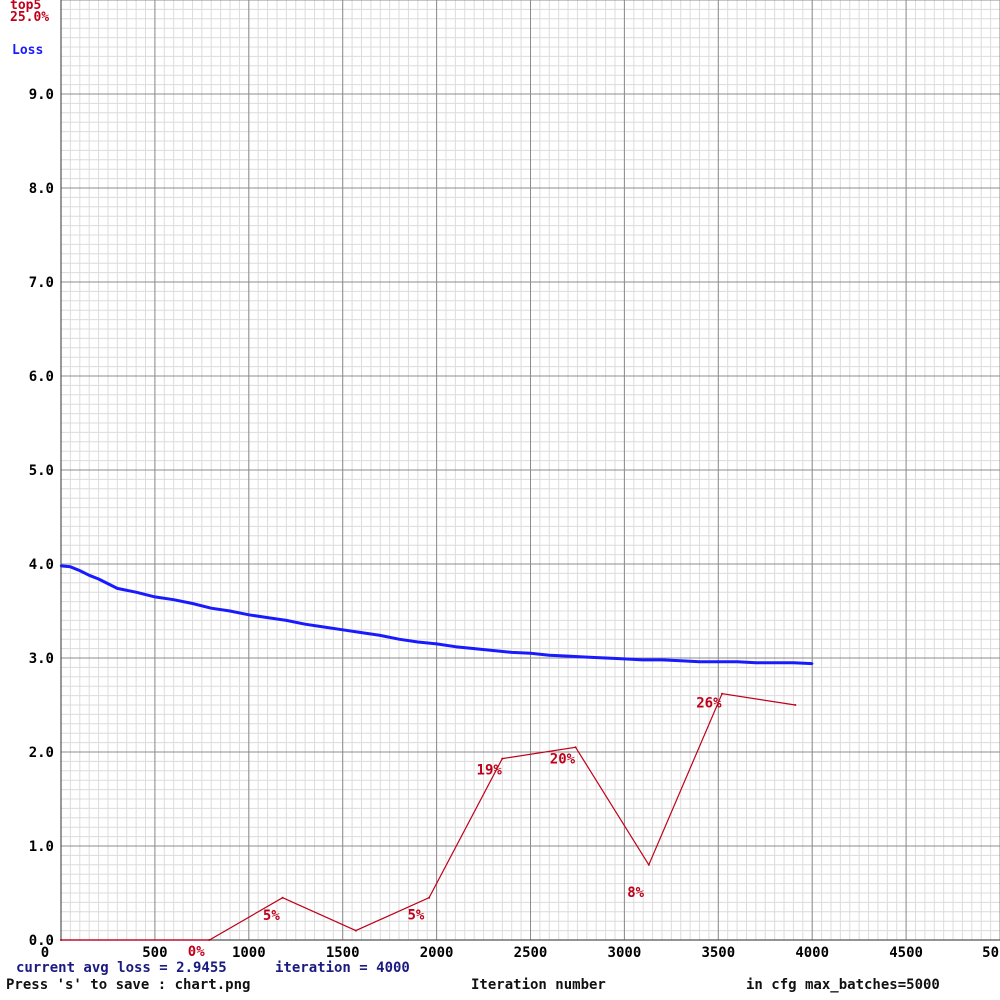 The height and width of the screenshot is (1000, 1000). Describe the element at coordinates (538, 985) in the screenshot. I see `x-axis-label: Iteration number` at that location.